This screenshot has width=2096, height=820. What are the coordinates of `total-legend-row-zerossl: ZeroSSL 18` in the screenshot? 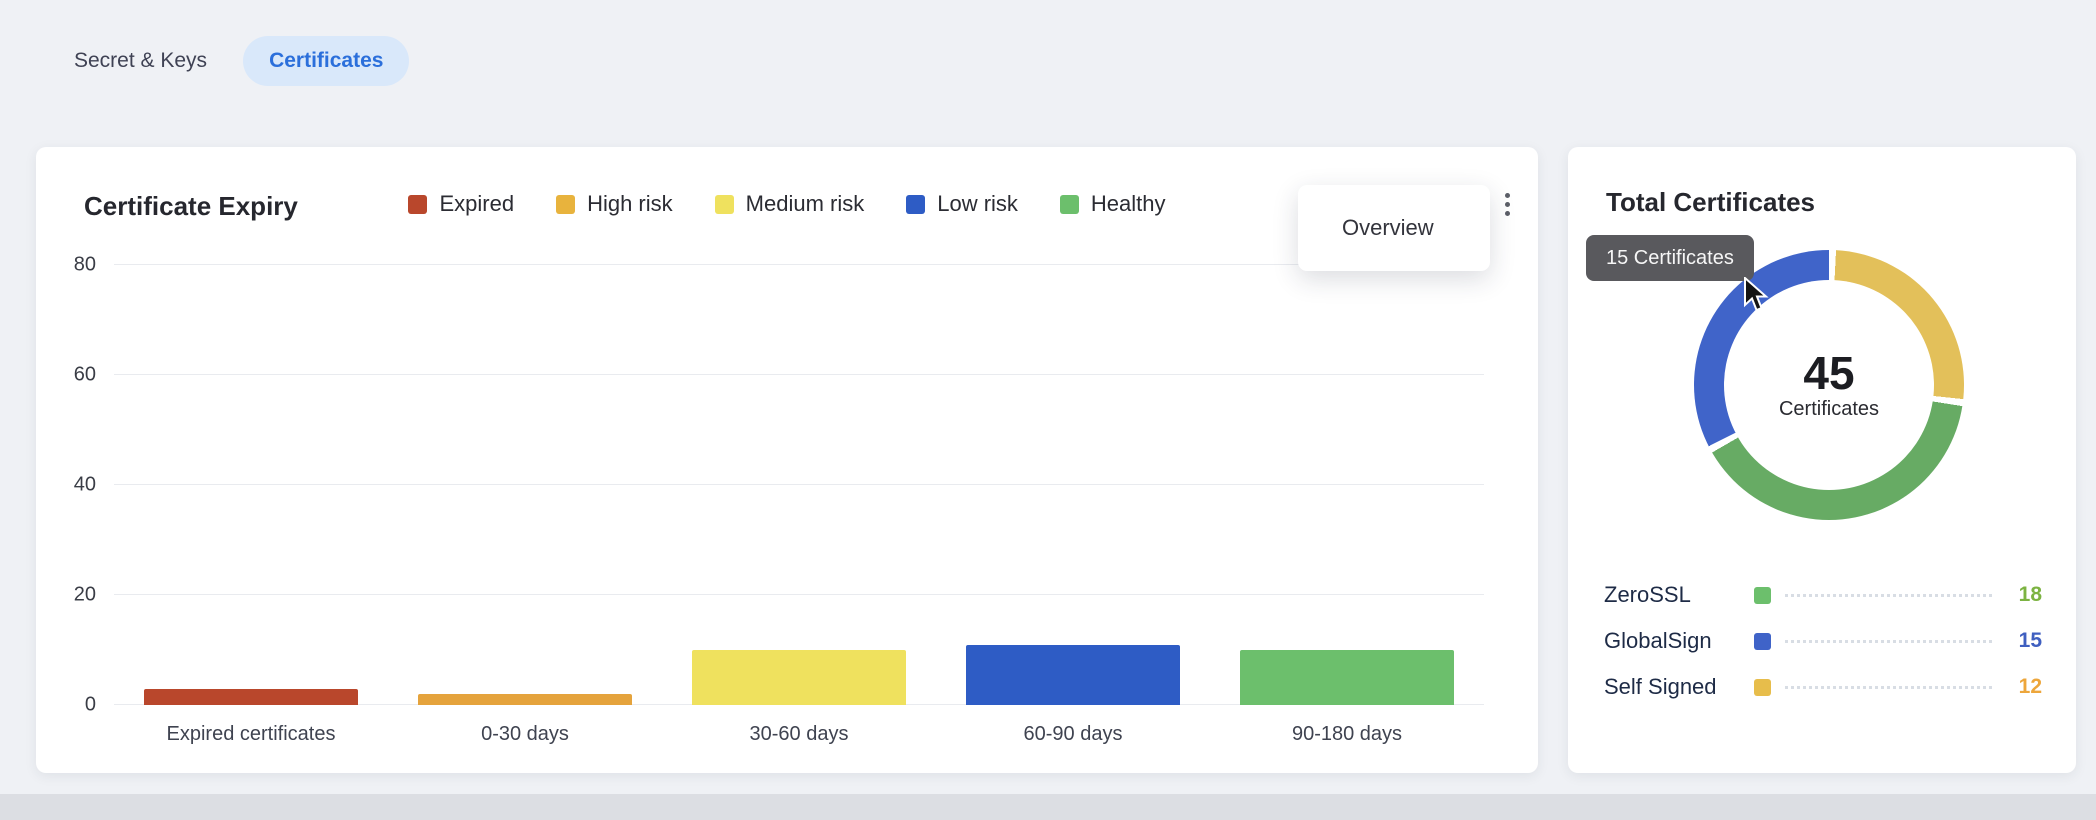 It's located at (1823, 595).